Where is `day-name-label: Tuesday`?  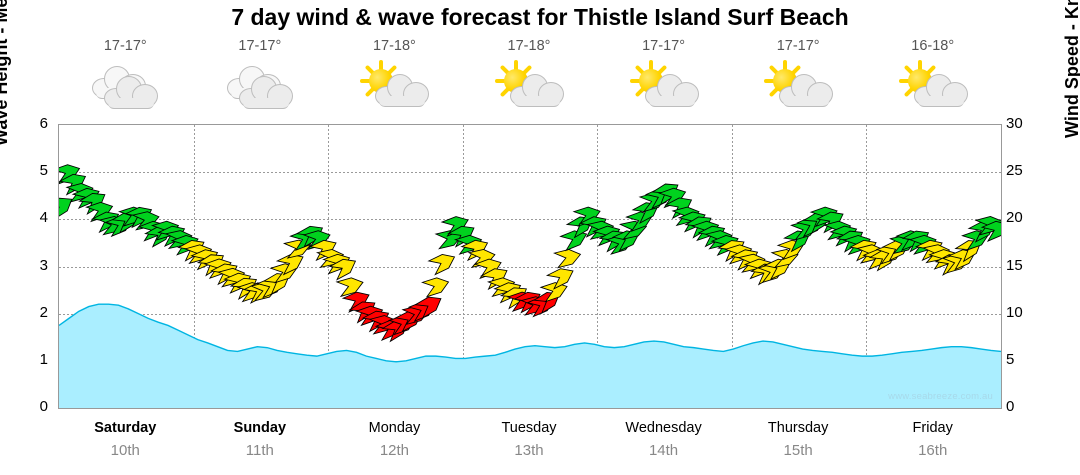 day-name-label: Tuesday is located at coordinates (529, 428).